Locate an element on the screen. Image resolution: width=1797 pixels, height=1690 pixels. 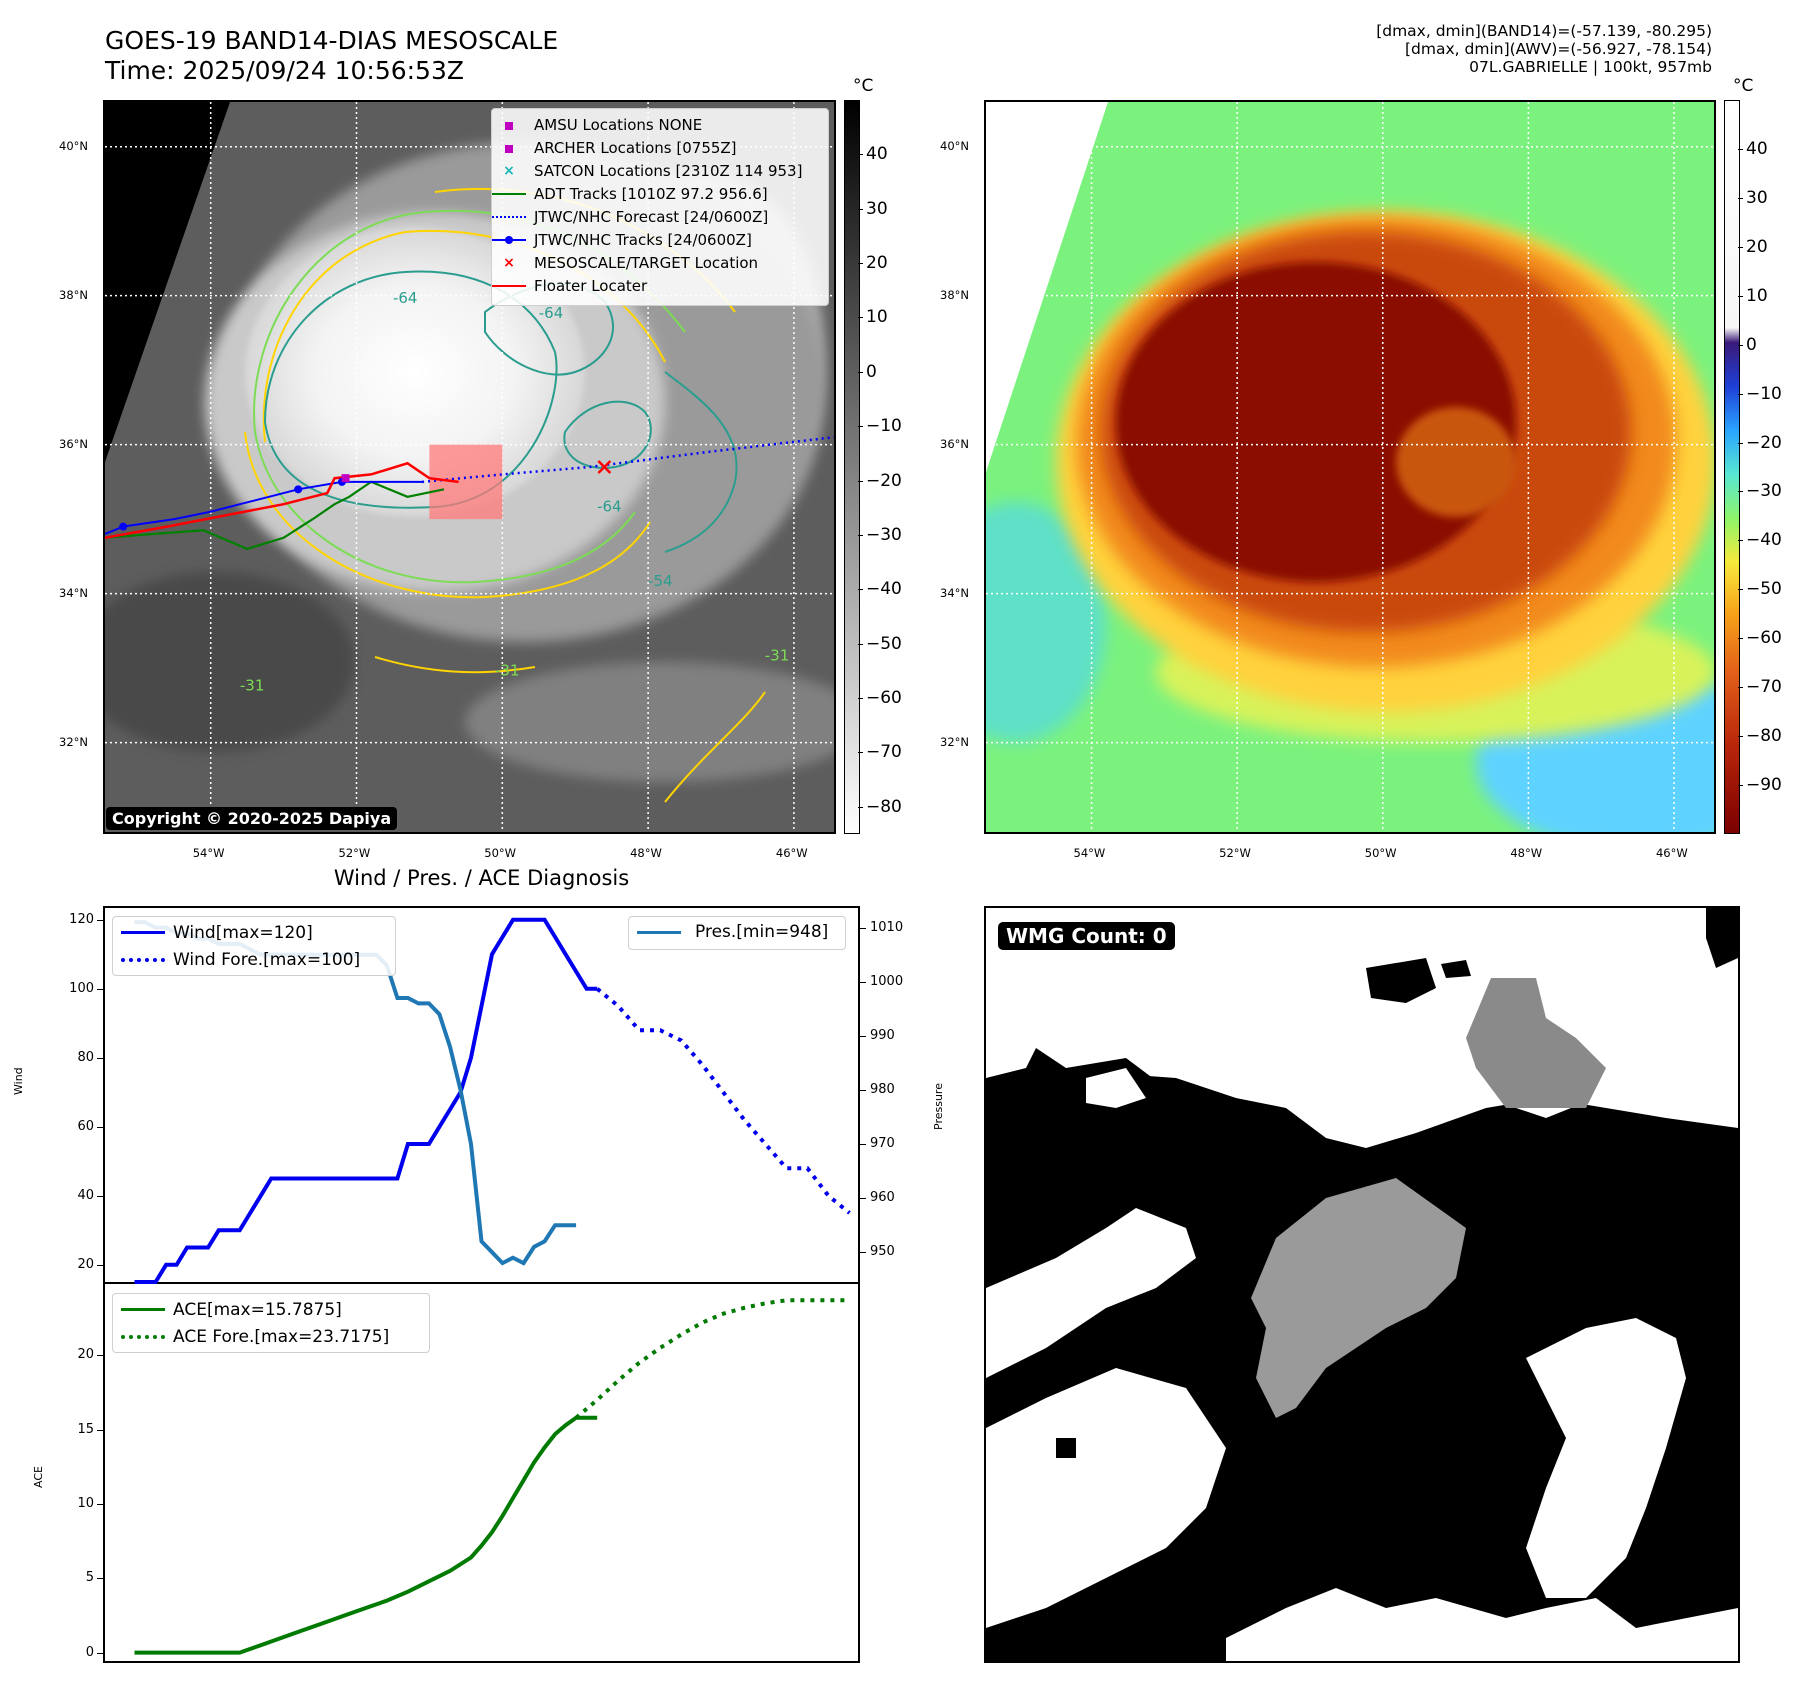
left-colorbar-tick-label: −60 is located at coordinates (884, 698).